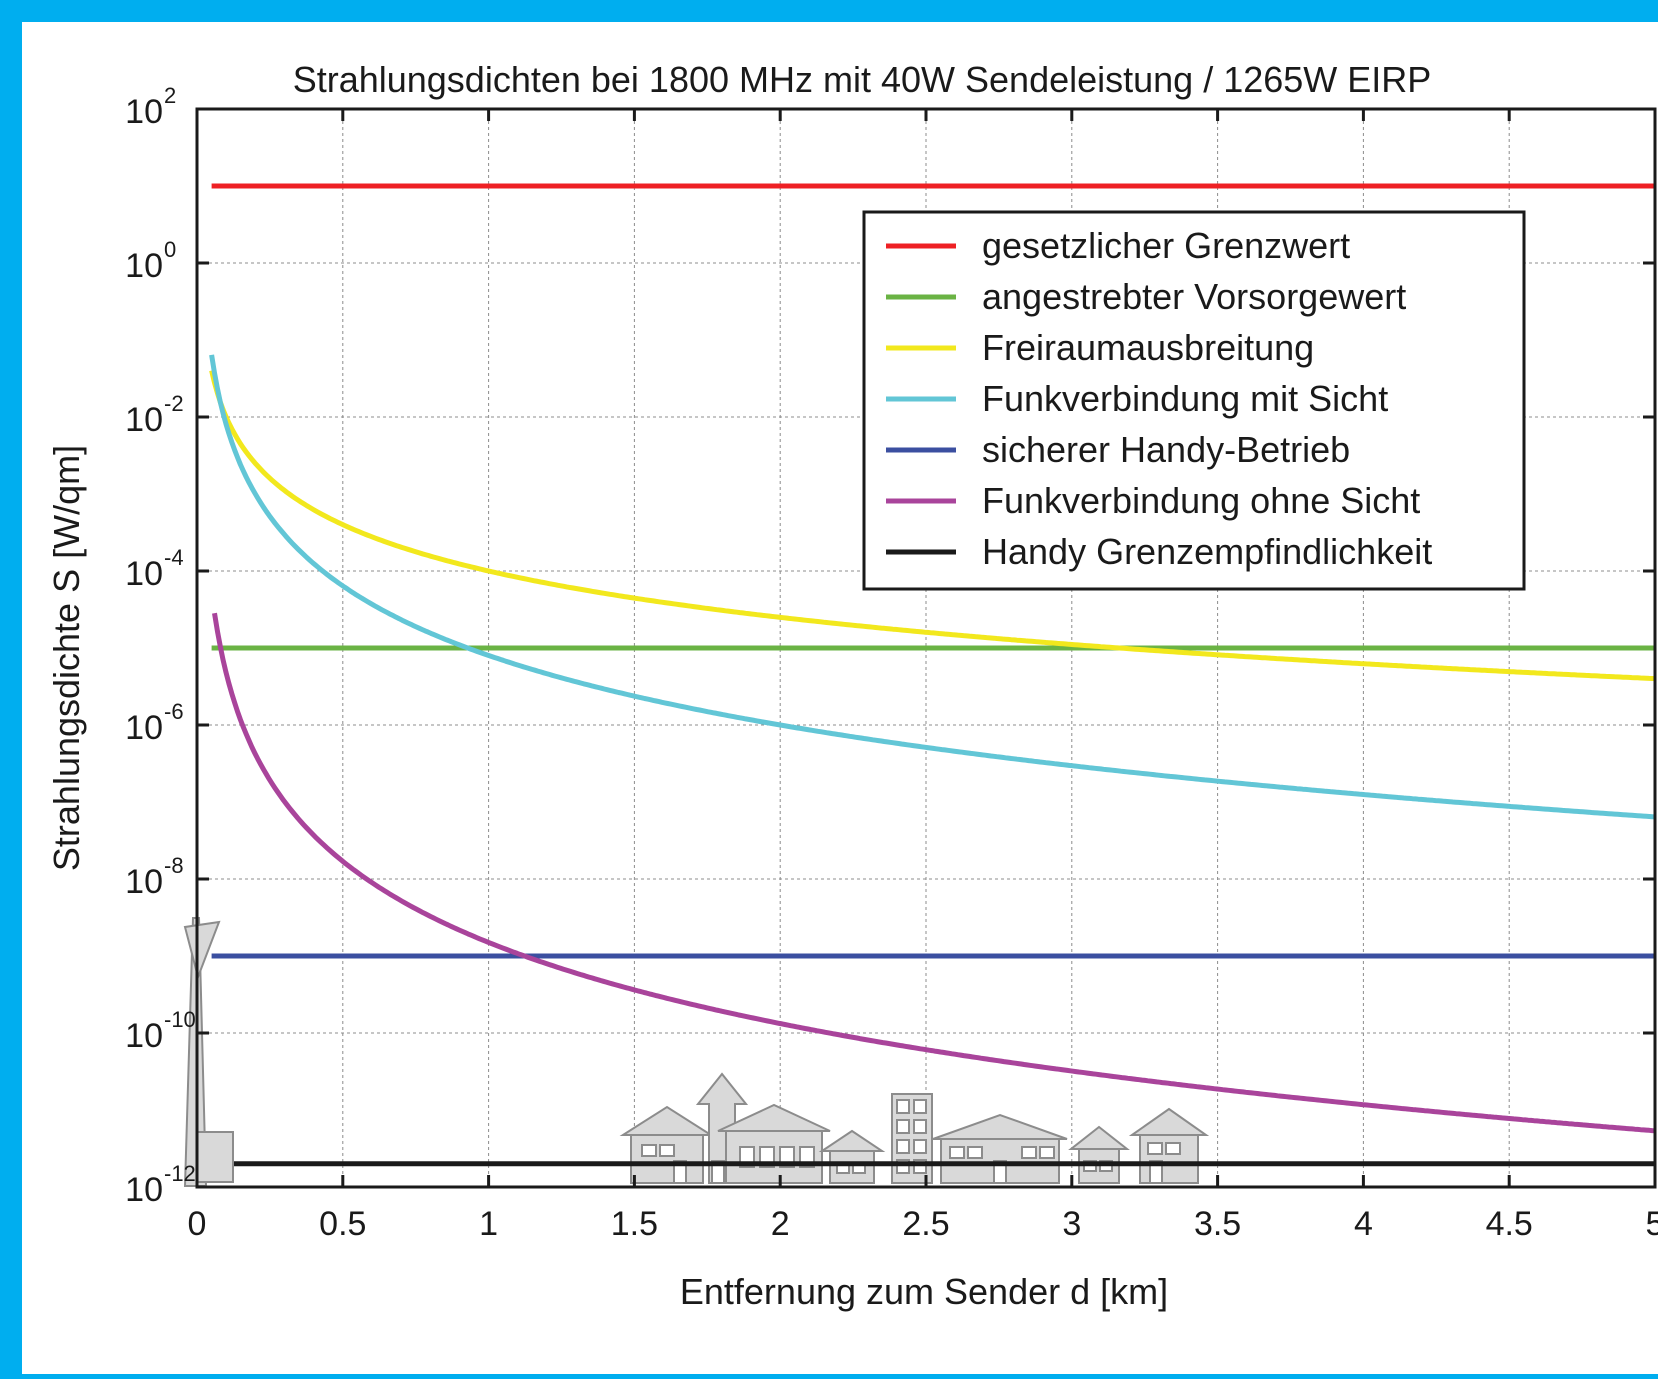 This screenshot has height=1379, width=1658. I want to click on apartment-block-icon, so click(912, 1138).